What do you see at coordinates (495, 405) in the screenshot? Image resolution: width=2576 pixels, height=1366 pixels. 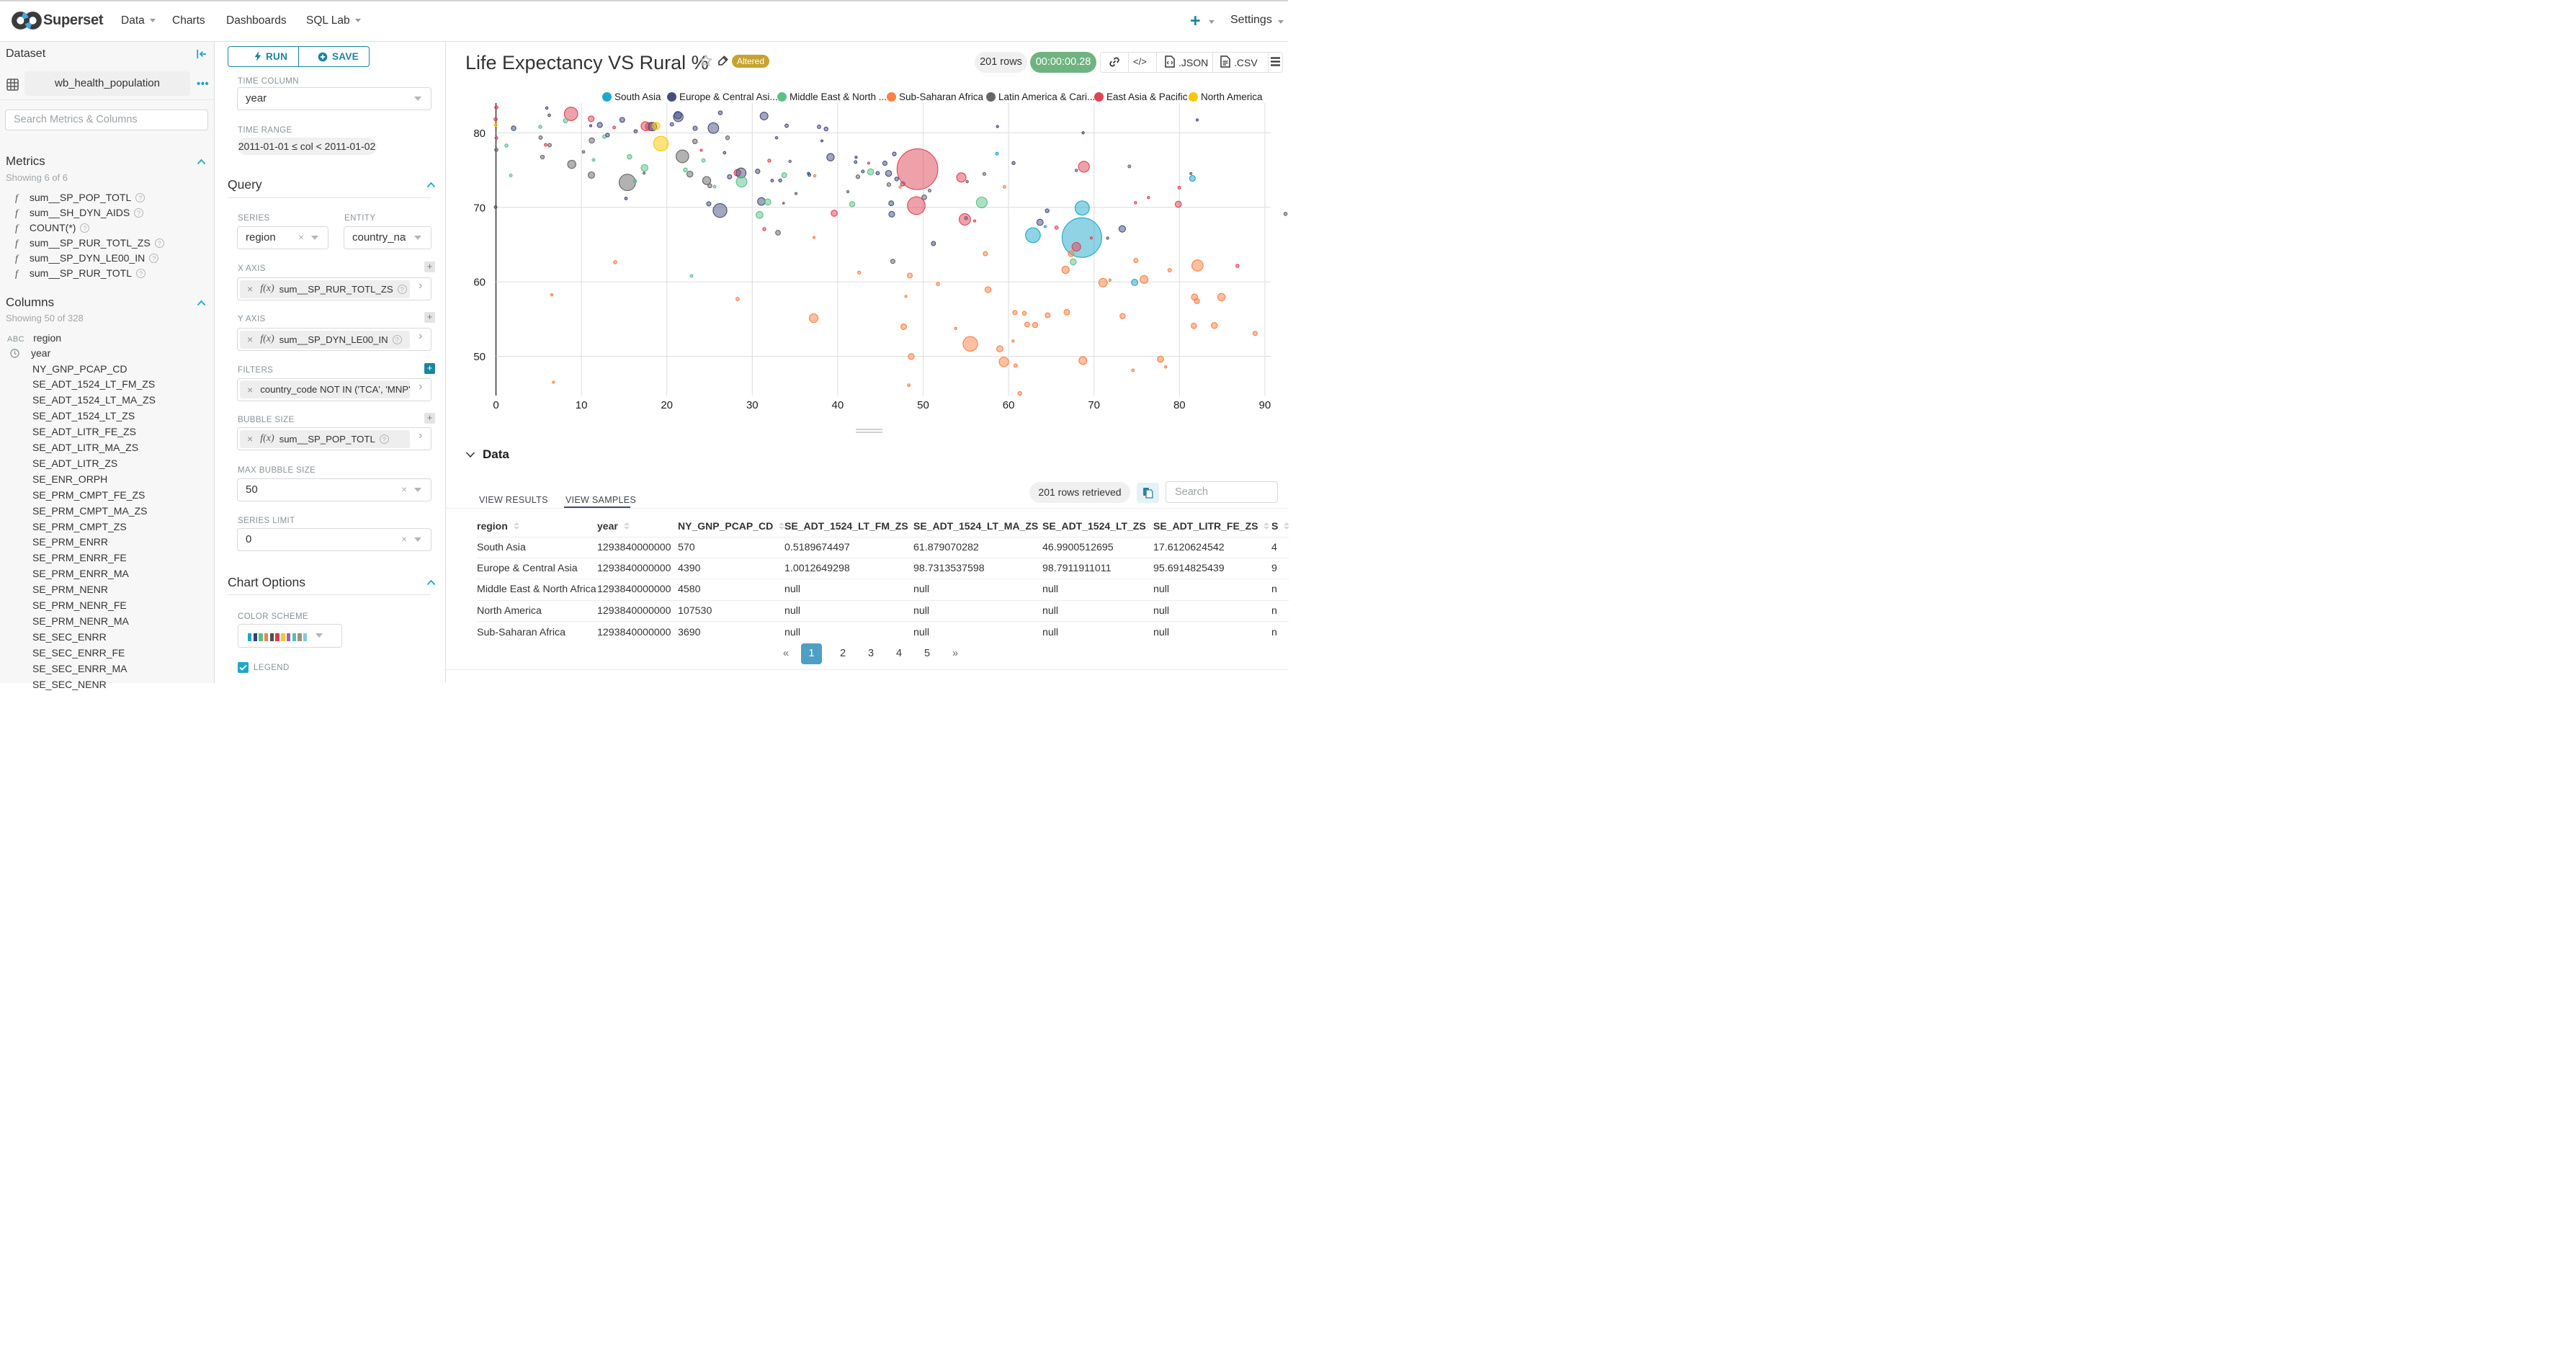 I see `svg-text: 0` at bounding box center [495, 405].